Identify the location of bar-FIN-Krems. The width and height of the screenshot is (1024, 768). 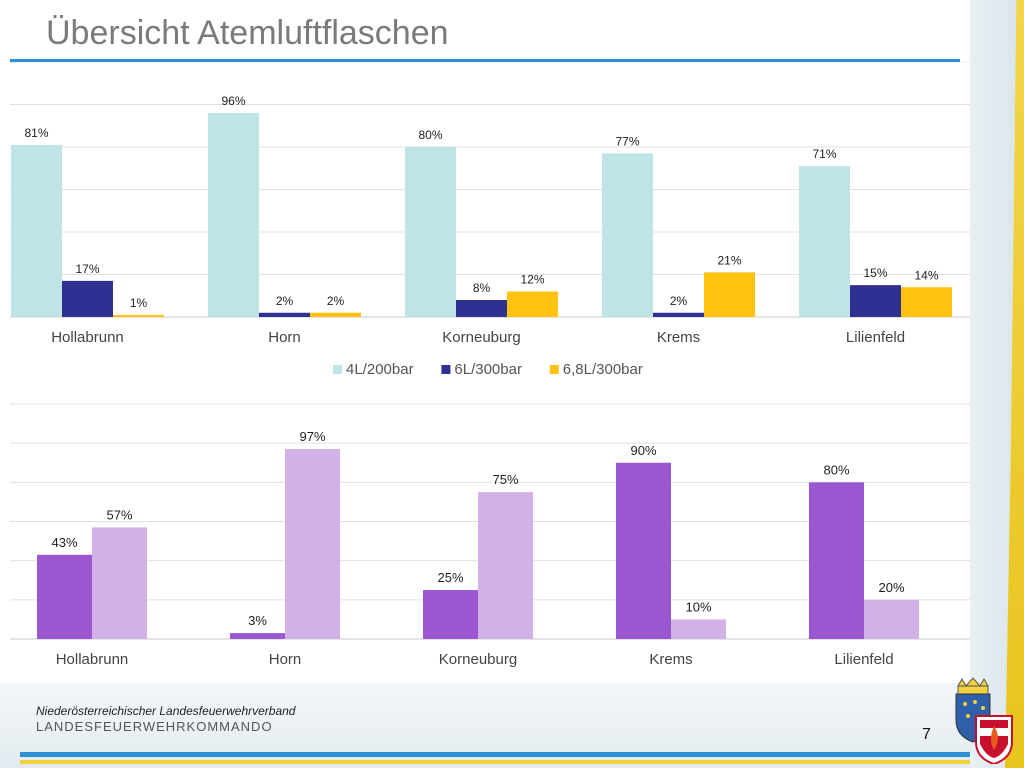
(698, 629).